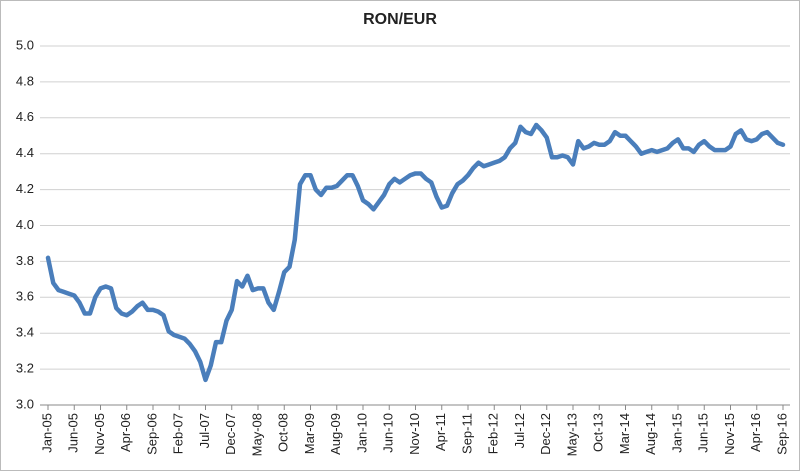 Image resolution: width=800 pixels, height=471 pixels. I want to click on x-tick-label: Mar-09, so click(309, 433).